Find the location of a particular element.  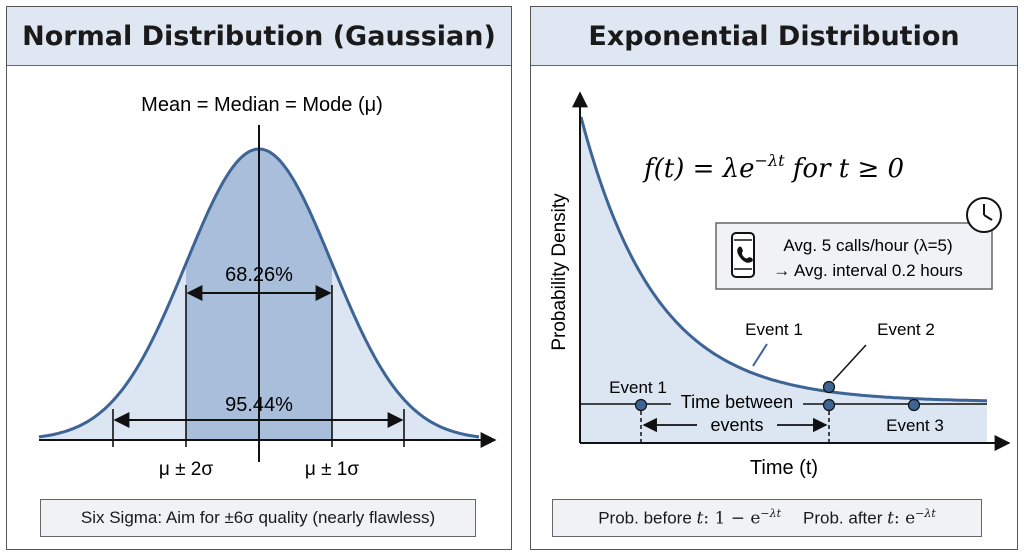

time-between-bg is located at coordinates (737, 401).